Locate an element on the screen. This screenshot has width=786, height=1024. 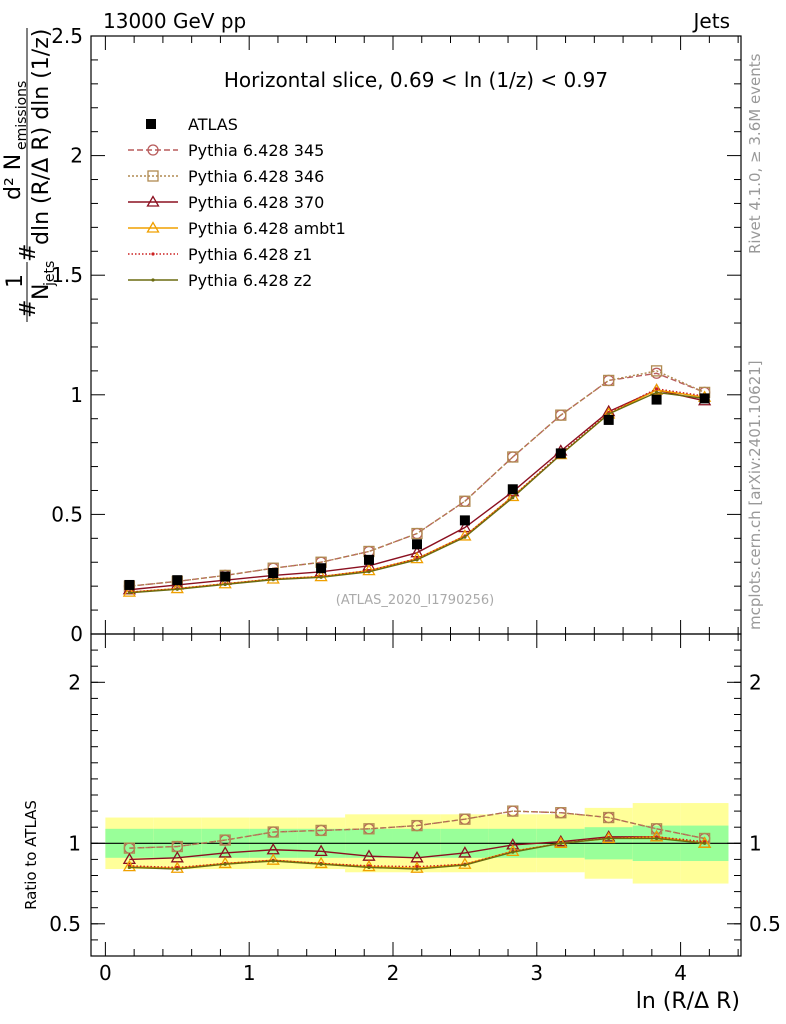
legend-label-4: Pythia 6.428 z1 is located at coordinates (250, 254).